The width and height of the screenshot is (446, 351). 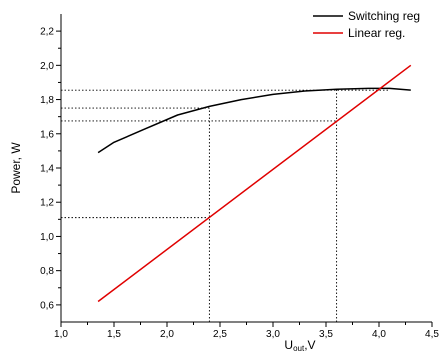 What do you see at coordinates (379, 334) in the screenshot?
I see `x-tick-label: 4,0` at bounding box center [379, 334].